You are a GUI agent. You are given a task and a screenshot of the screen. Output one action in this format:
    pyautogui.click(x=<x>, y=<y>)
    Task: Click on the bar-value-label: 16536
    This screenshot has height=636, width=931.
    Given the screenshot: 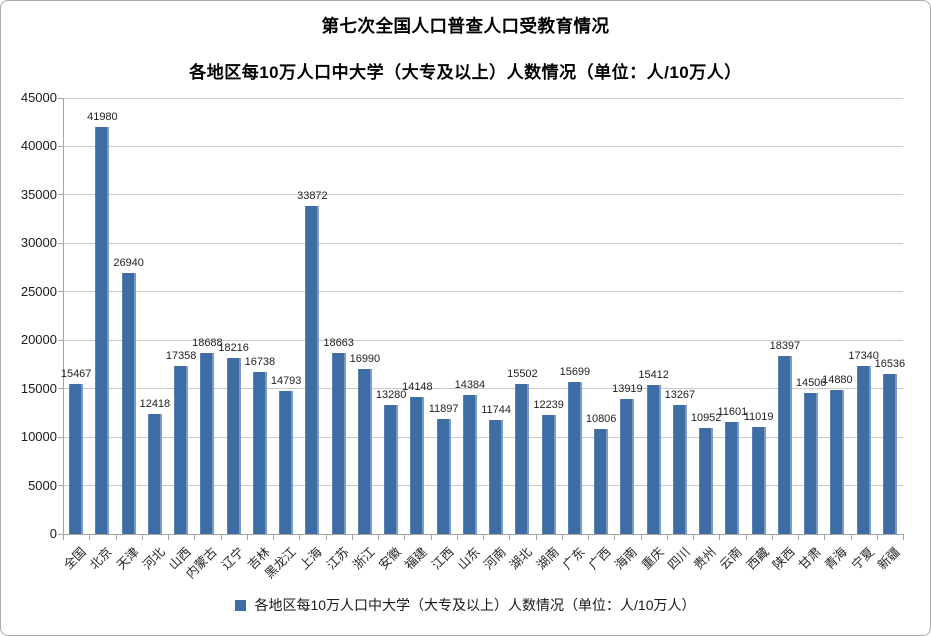 What is the action you would take?
    pyautogui.click(x=890, y=363)
    